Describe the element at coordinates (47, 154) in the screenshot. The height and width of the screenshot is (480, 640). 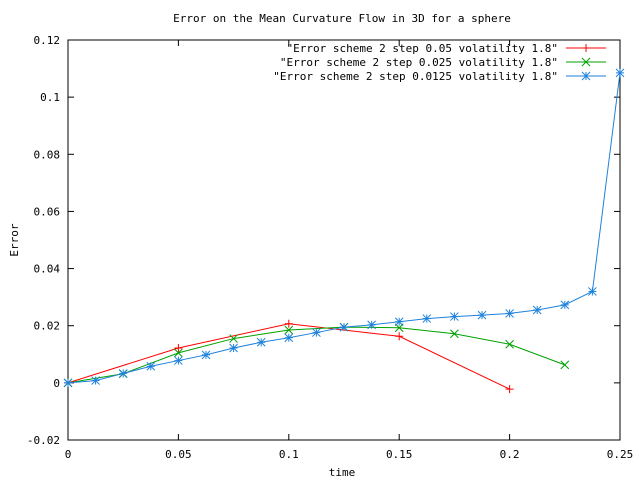
I see `y-tick-label: 0.08` at that location.